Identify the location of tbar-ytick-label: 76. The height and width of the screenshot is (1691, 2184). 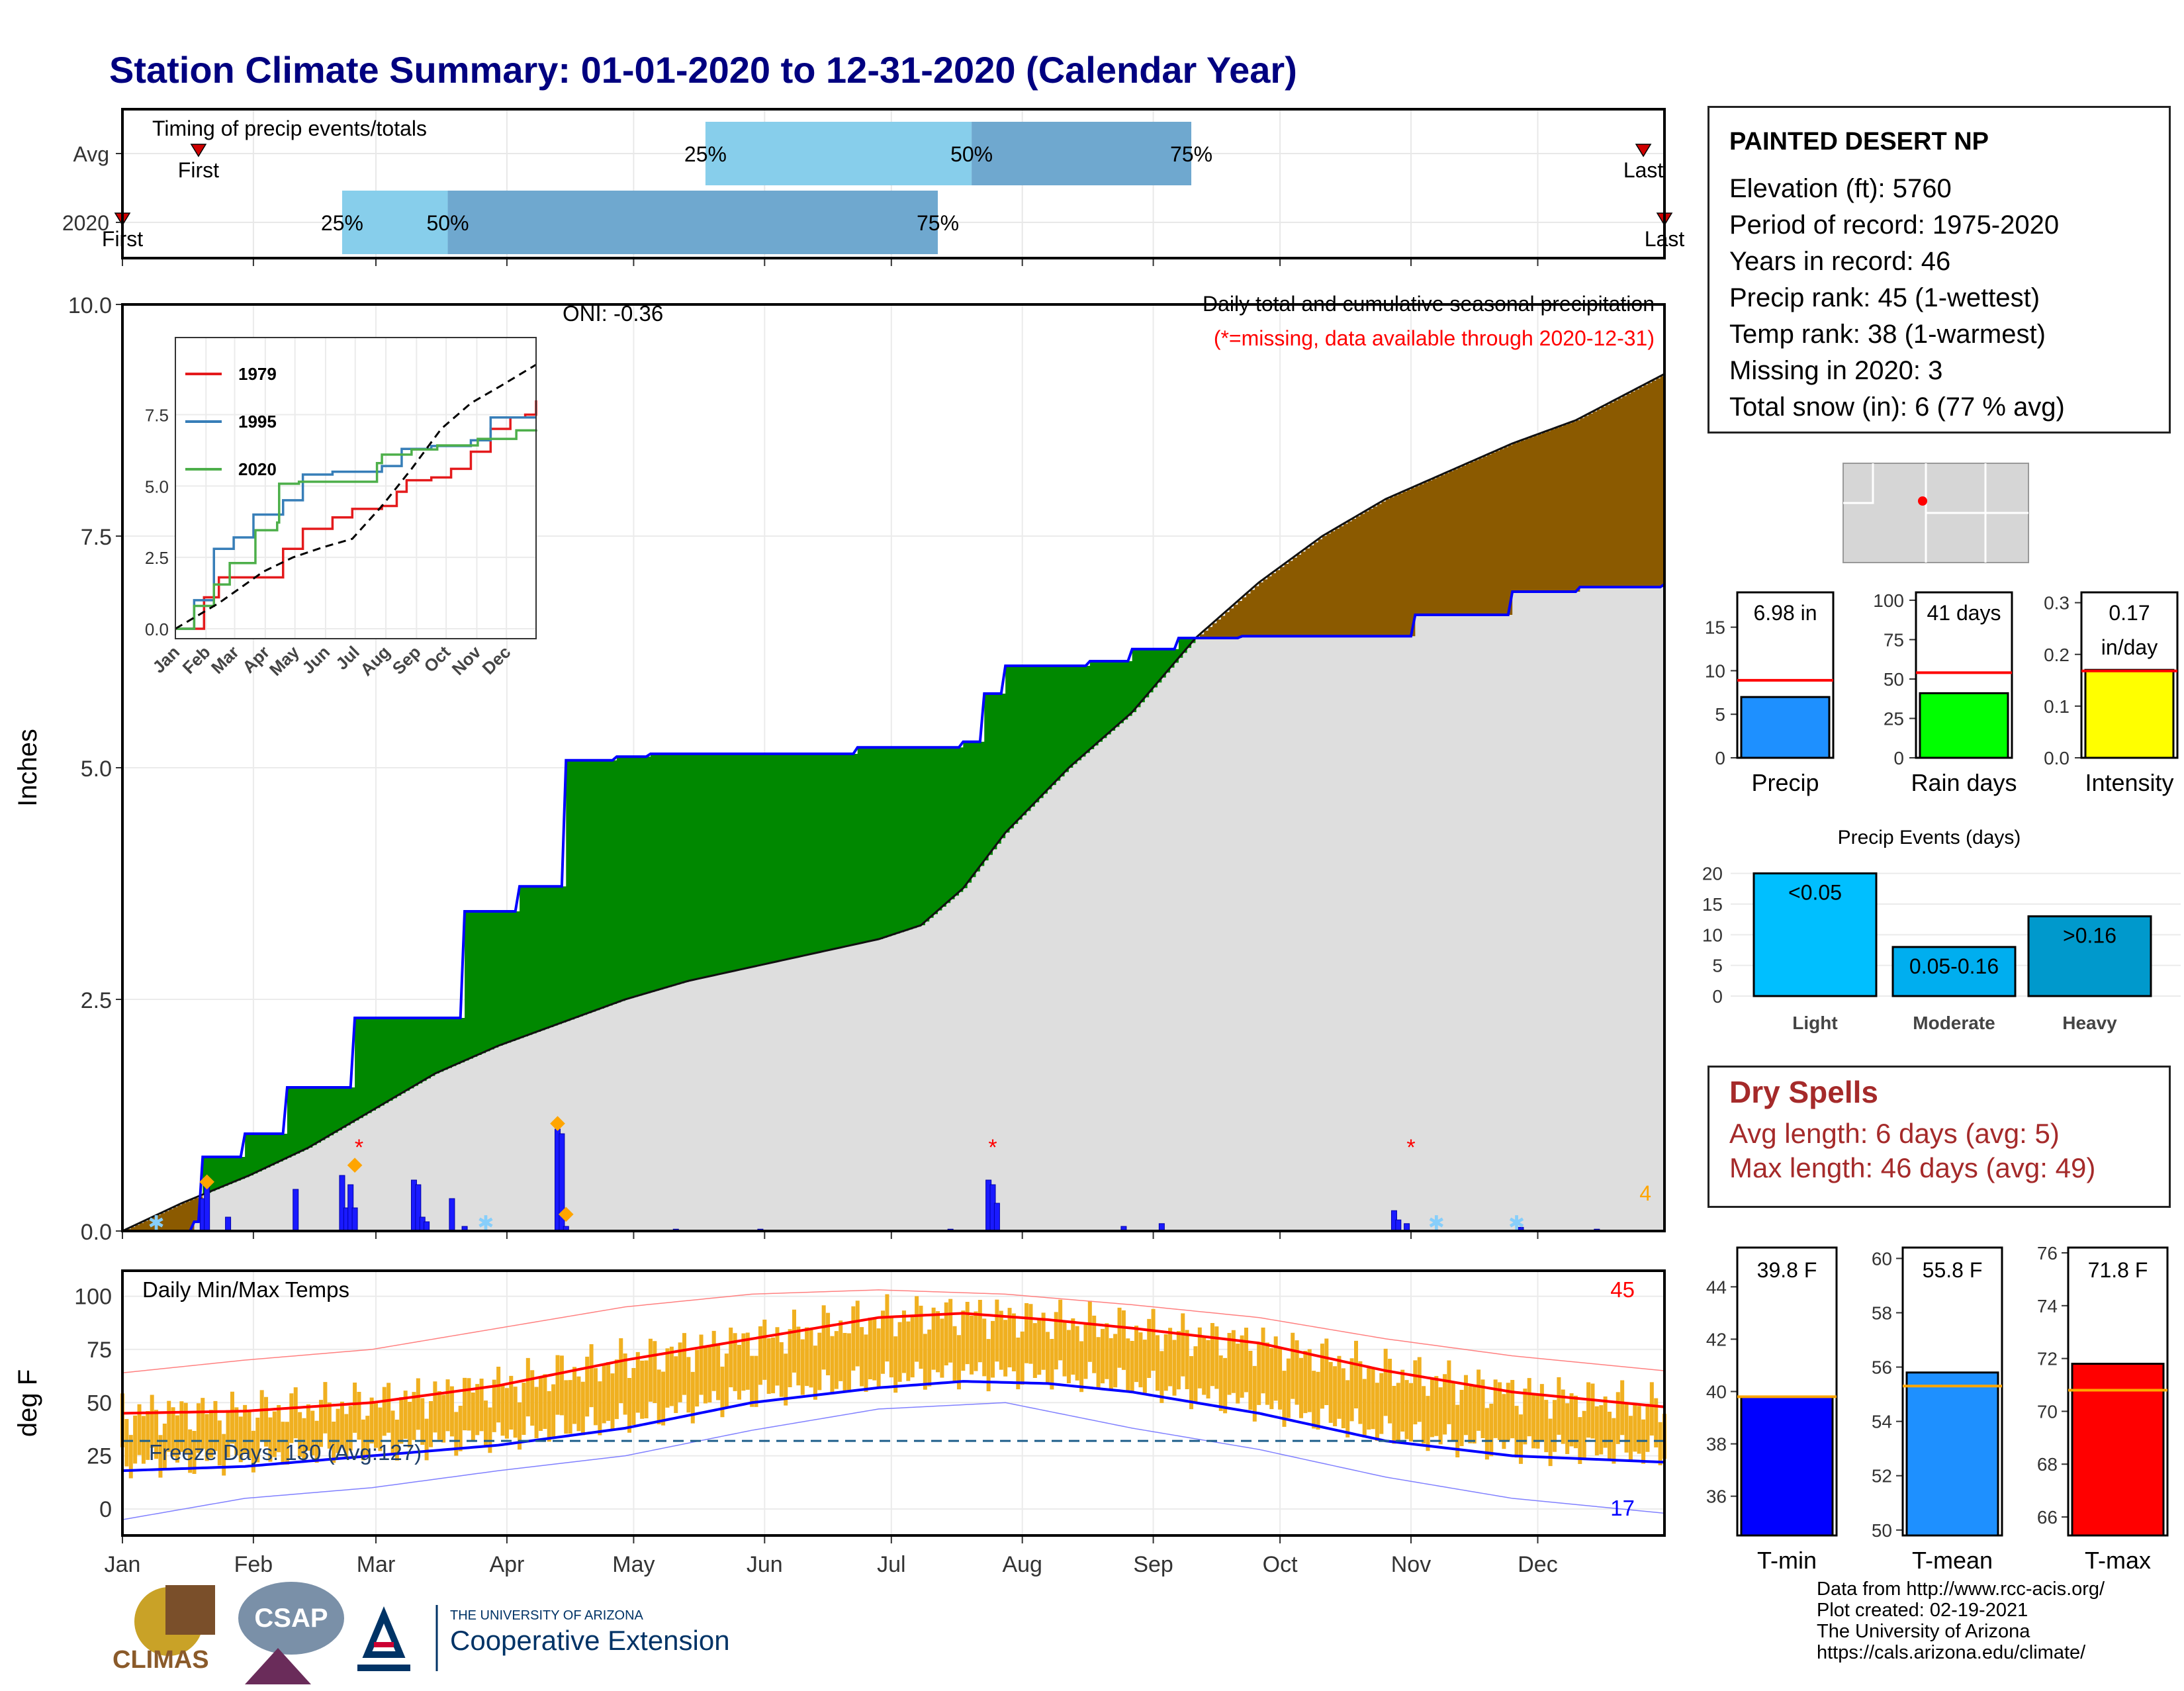
(2048, 1253).